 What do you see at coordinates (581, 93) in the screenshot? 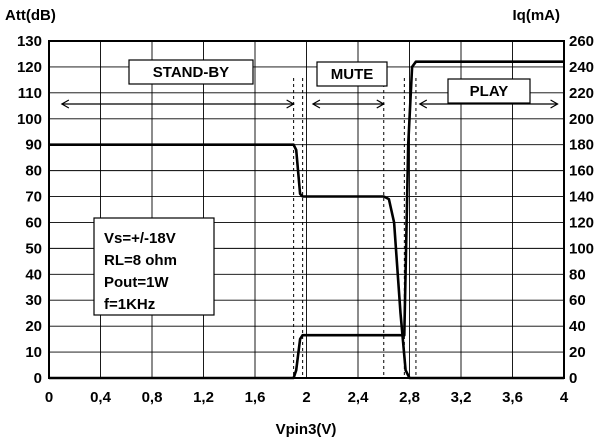
I see `y-right-tick-label: 220` at bounding box center [581, 93].